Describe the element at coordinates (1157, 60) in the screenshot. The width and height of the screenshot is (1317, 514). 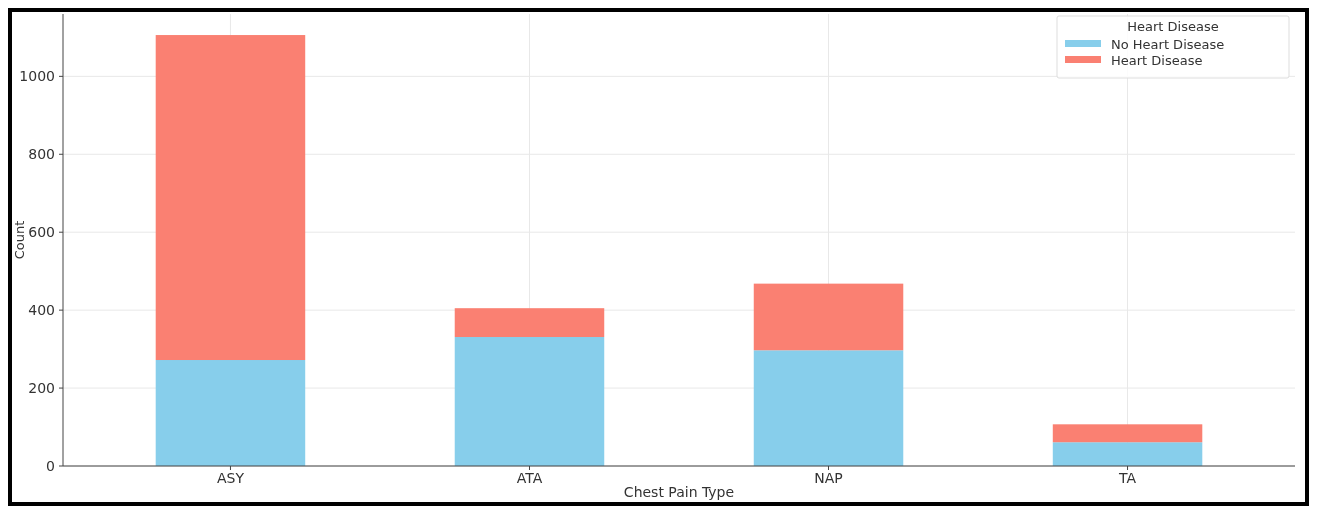
I see `legend-label: Heart Disease` at that location.